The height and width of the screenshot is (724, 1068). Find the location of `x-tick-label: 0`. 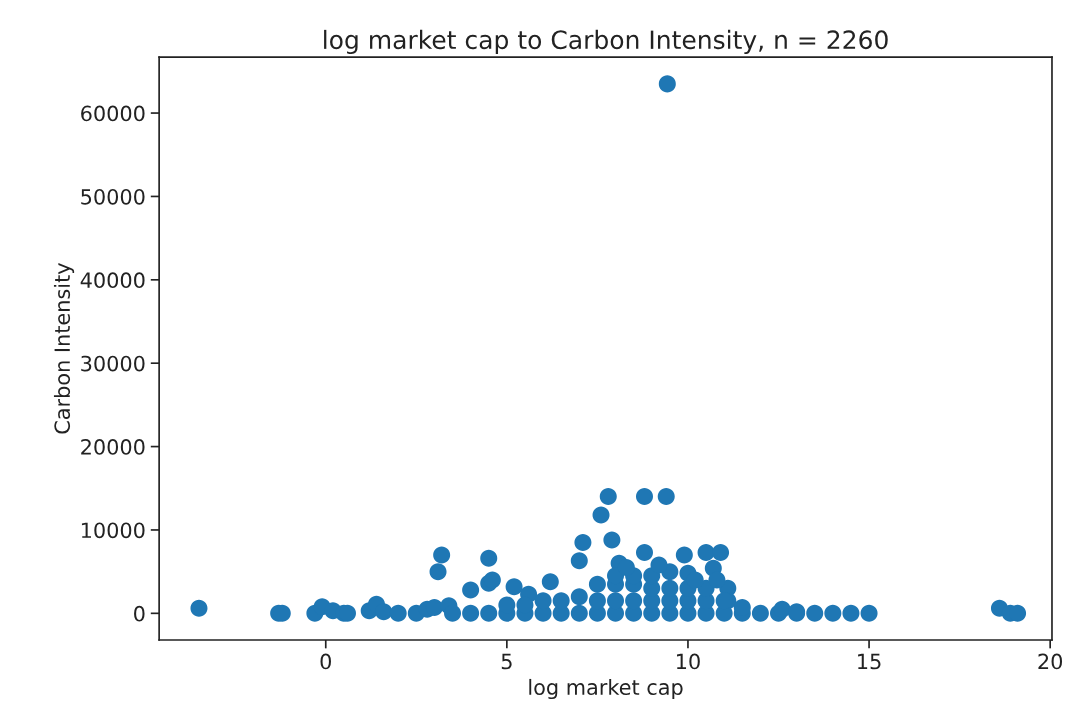

x-tick-label: 0 is located at coordinates (325, 661).